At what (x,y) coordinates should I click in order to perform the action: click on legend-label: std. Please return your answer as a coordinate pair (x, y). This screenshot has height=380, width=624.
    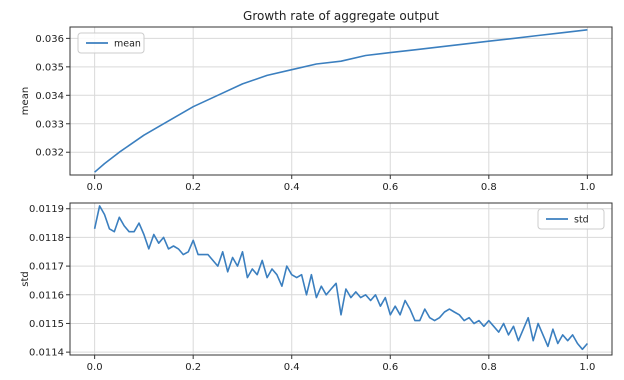
    Looking at the image, I should click on (581, 220).